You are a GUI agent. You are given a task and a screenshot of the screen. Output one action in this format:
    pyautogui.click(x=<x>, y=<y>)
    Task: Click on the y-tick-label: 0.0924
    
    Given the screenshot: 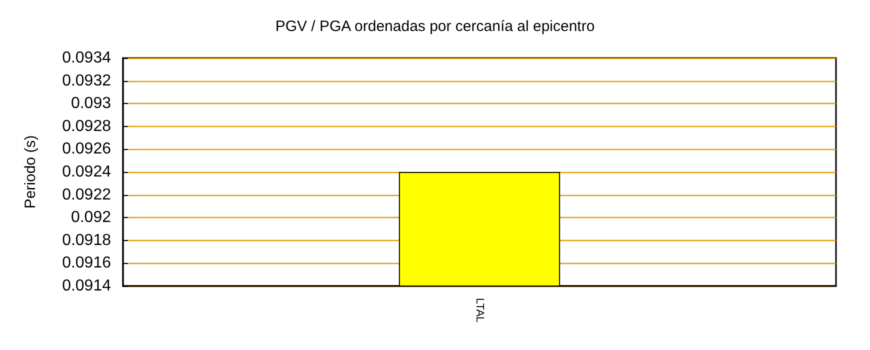 What is the action you would take?
    pyautogui.click(x=87, y=172)
    